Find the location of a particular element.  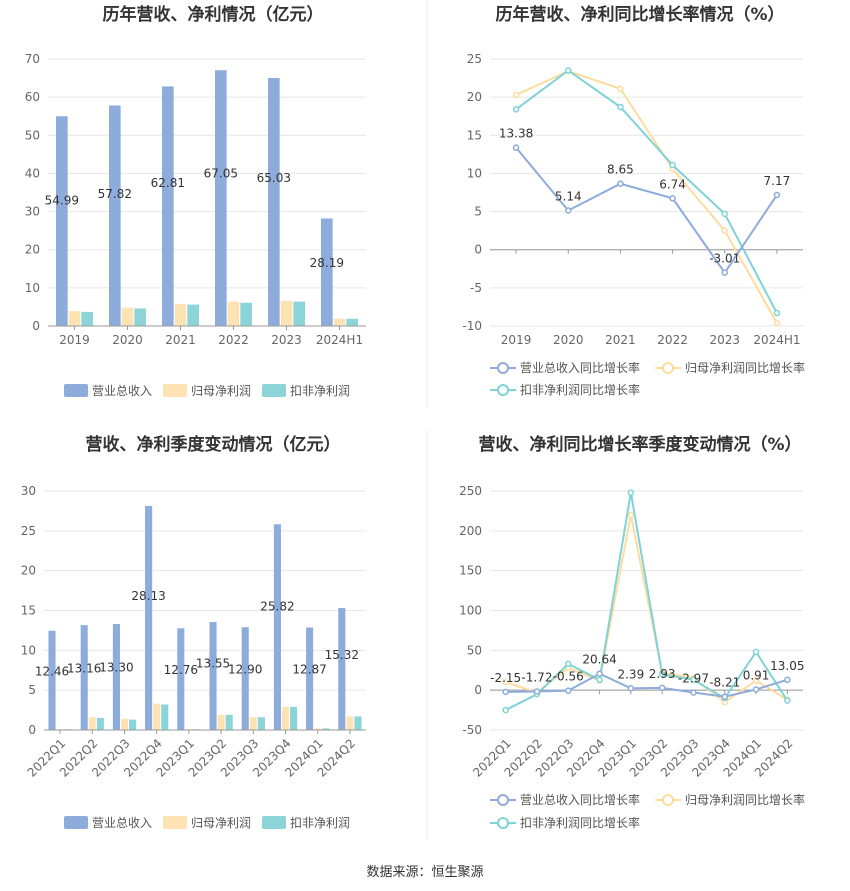

y-tick-label: 100 is located at coordinates (470, 611).